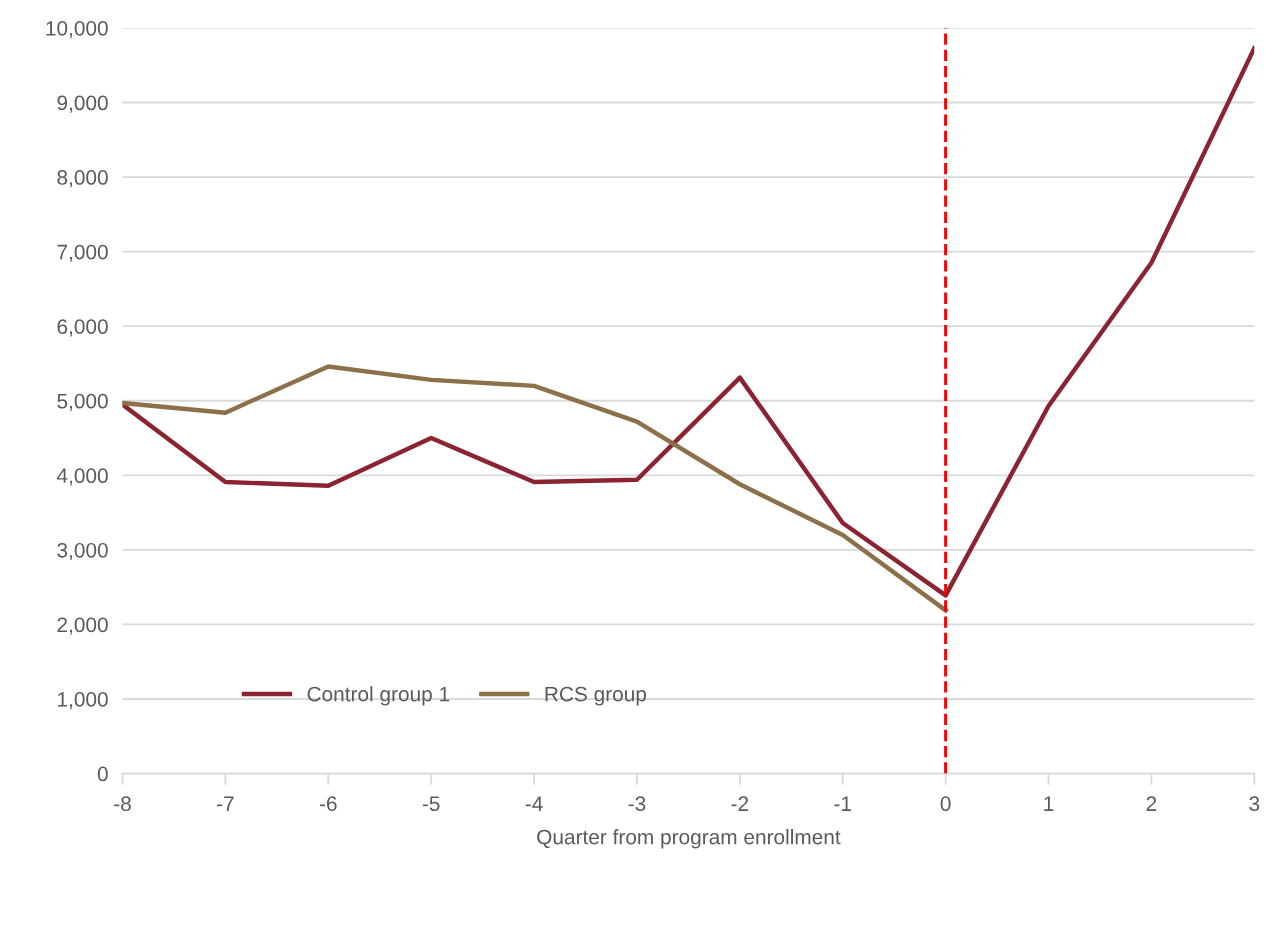 The image size is (1276, 932). I want to click on y-tick-label: 7,000, so click(82, 253).